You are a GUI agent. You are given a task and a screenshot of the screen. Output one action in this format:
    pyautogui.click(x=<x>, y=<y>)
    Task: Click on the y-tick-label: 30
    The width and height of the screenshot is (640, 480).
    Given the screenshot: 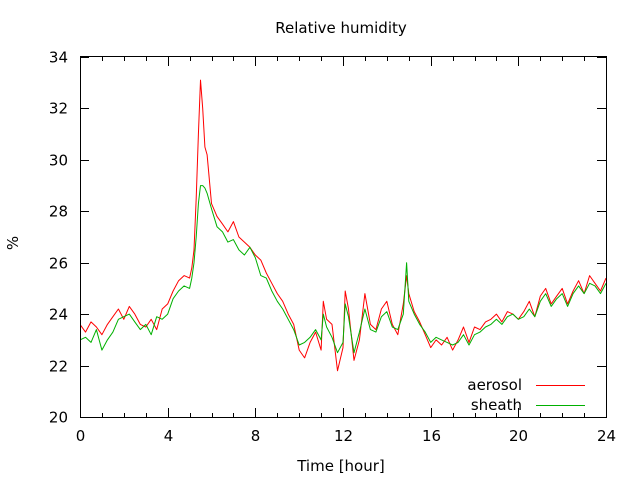 What is the action you would take?
    pyautogui.click(x=58, y=161)
    